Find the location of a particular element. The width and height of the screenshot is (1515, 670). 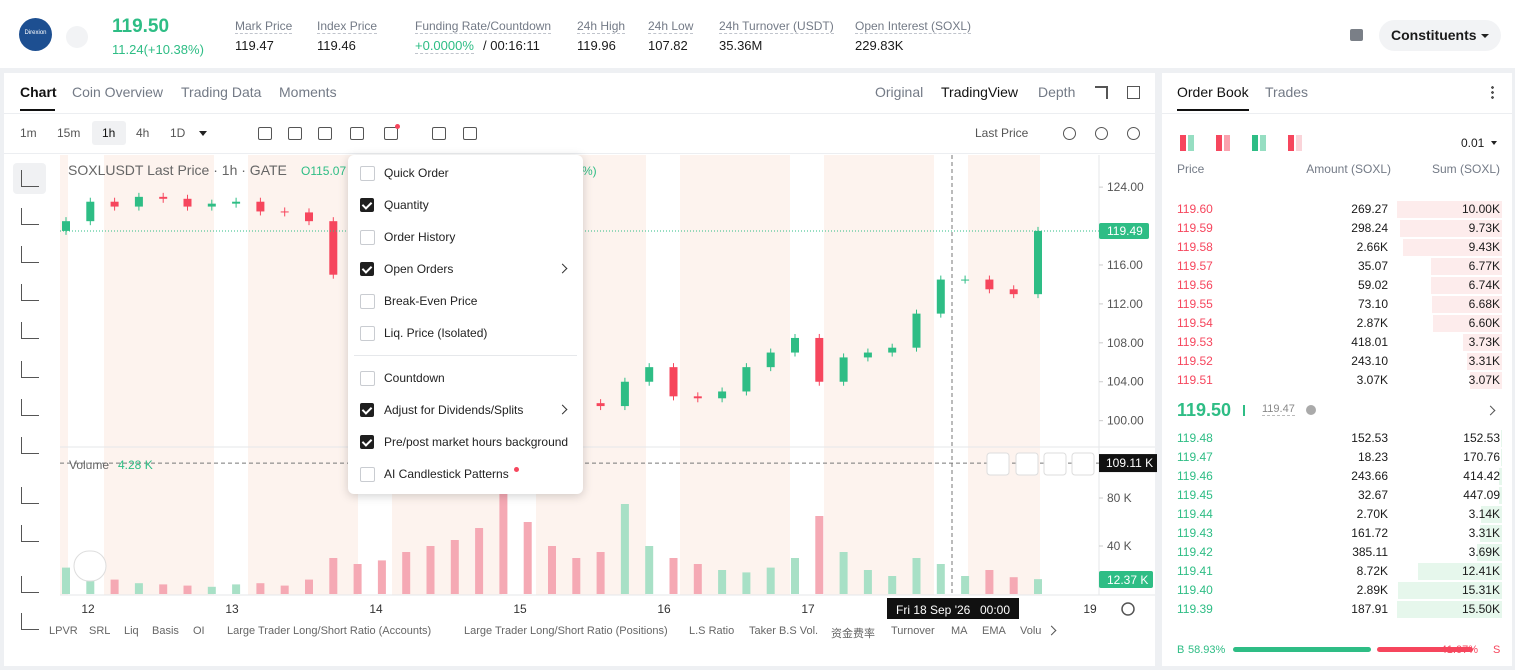

indicator: Large Trader Long/Short Ratio (Accounts) is located at coordinates (329, 631).